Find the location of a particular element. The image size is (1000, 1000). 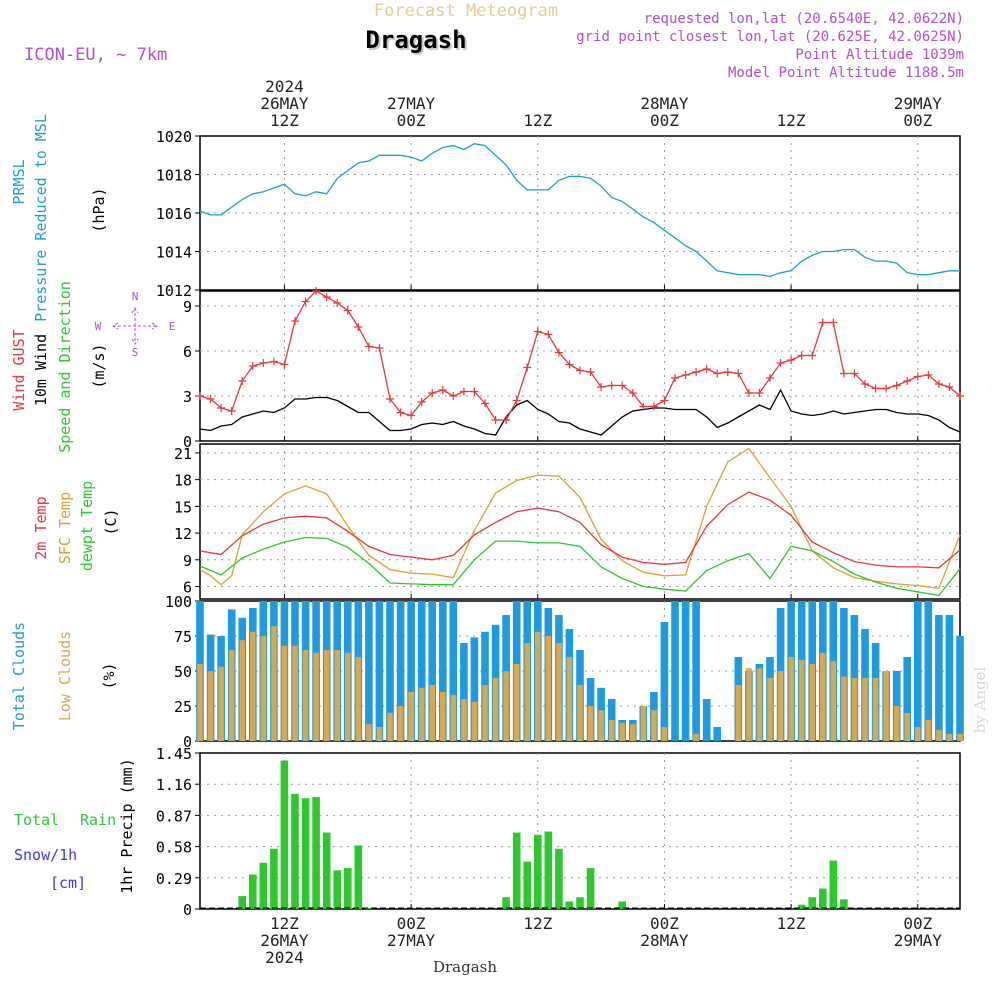

footer-location: Dragash is located at coordinates (465, 967).